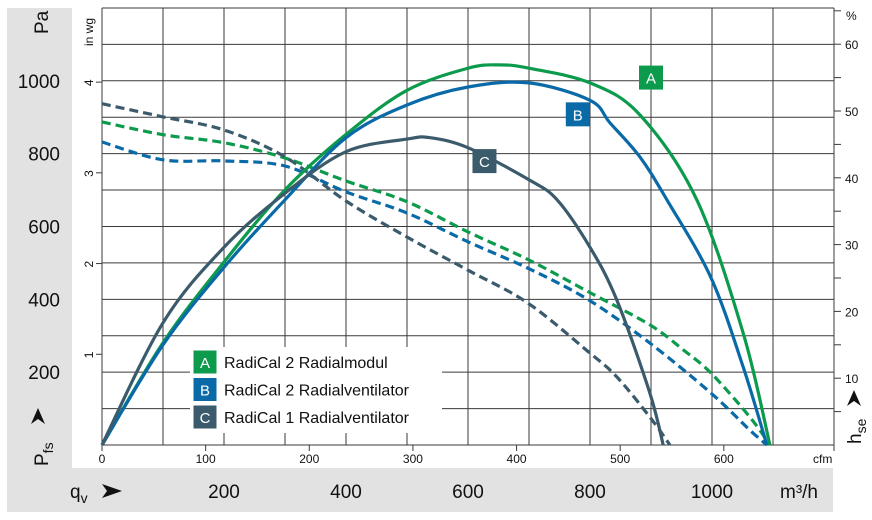  I want to click on flow-axis-title: qv, so click(79, 494).